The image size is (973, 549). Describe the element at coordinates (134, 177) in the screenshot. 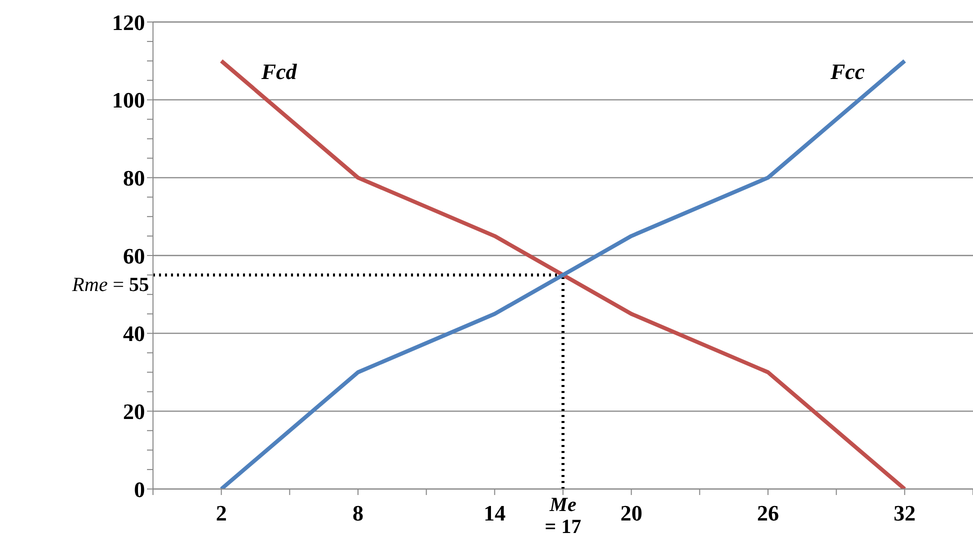

I see `y-tick-label: 80` at that location.